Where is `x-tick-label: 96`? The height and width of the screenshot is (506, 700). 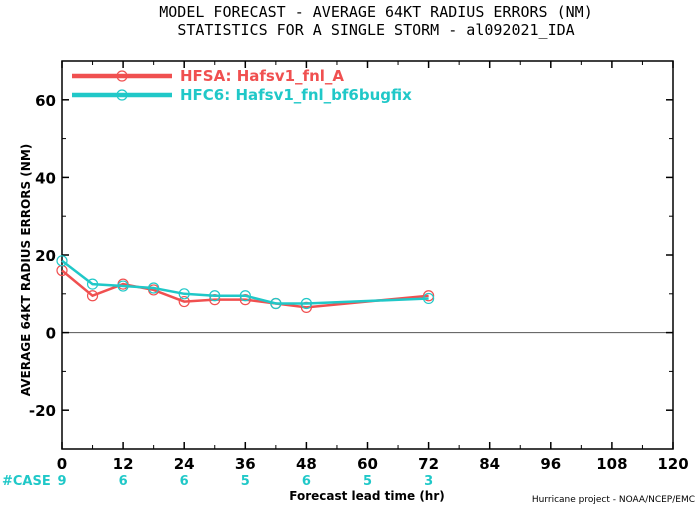
x-tick-label: 96 is located at coordinates (550, 464).